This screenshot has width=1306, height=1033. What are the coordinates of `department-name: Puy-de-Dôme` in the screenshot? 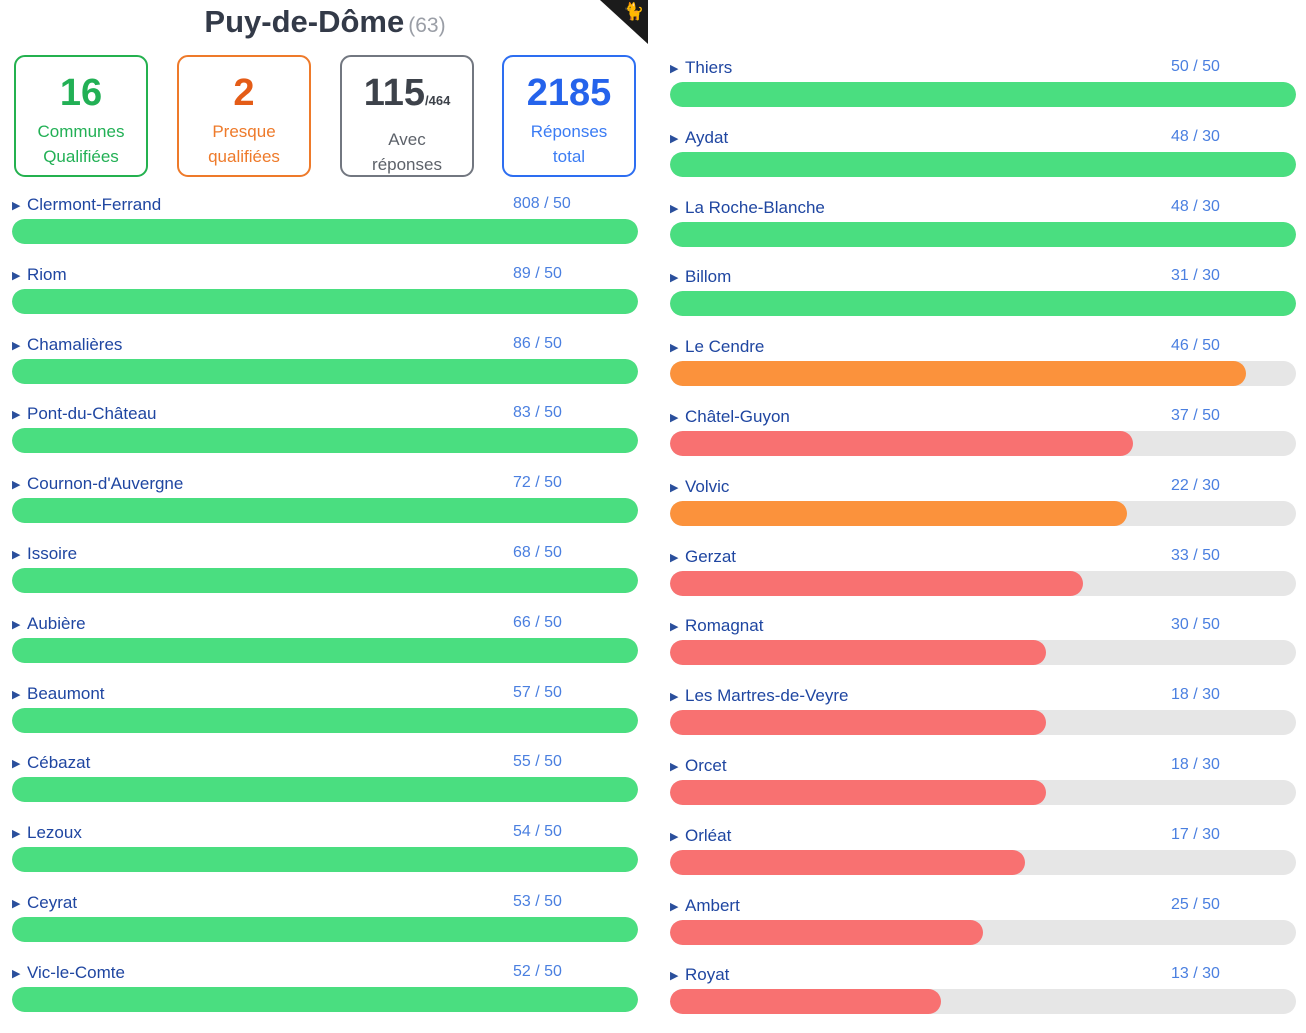 It's located at (304, 21).